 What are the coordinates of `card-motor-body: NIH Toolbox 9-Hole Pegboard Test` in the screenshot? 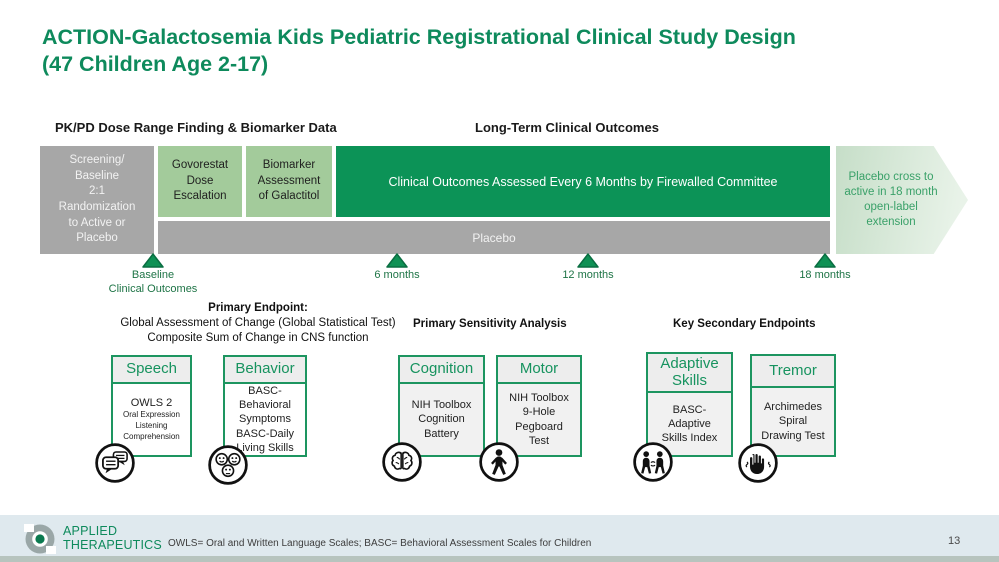 It's located at (539, 419).